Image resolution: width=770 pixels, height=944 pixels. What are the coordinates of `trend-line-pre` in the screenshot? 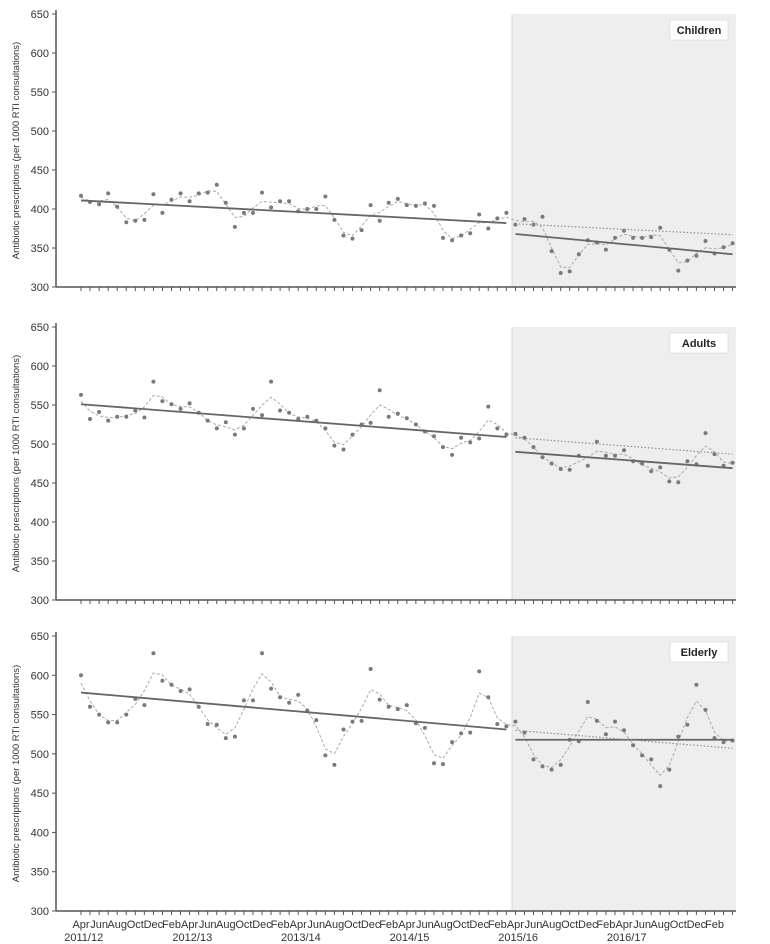 It's located at (293, 420).